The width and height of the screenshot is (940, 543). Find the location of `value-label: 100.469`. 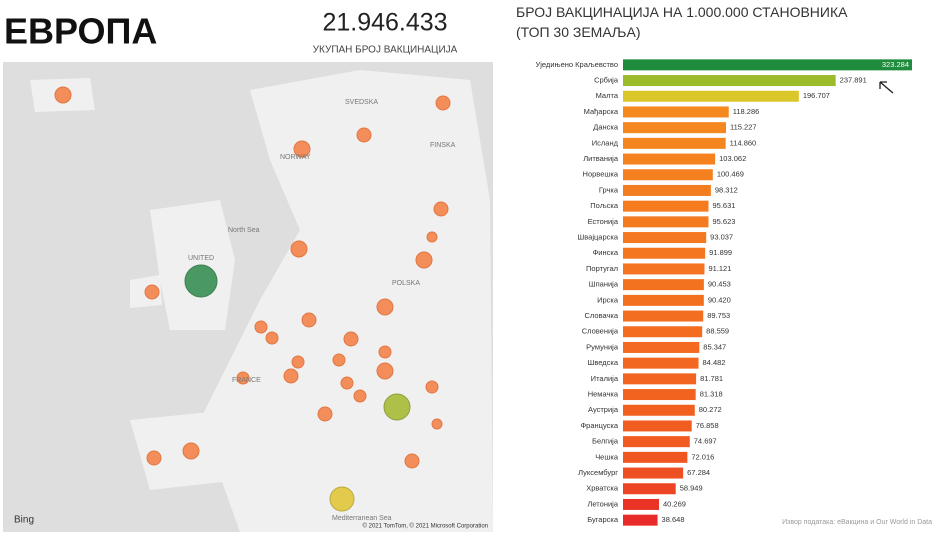

value-label: 100.469 is located at coordinates (730, 174).